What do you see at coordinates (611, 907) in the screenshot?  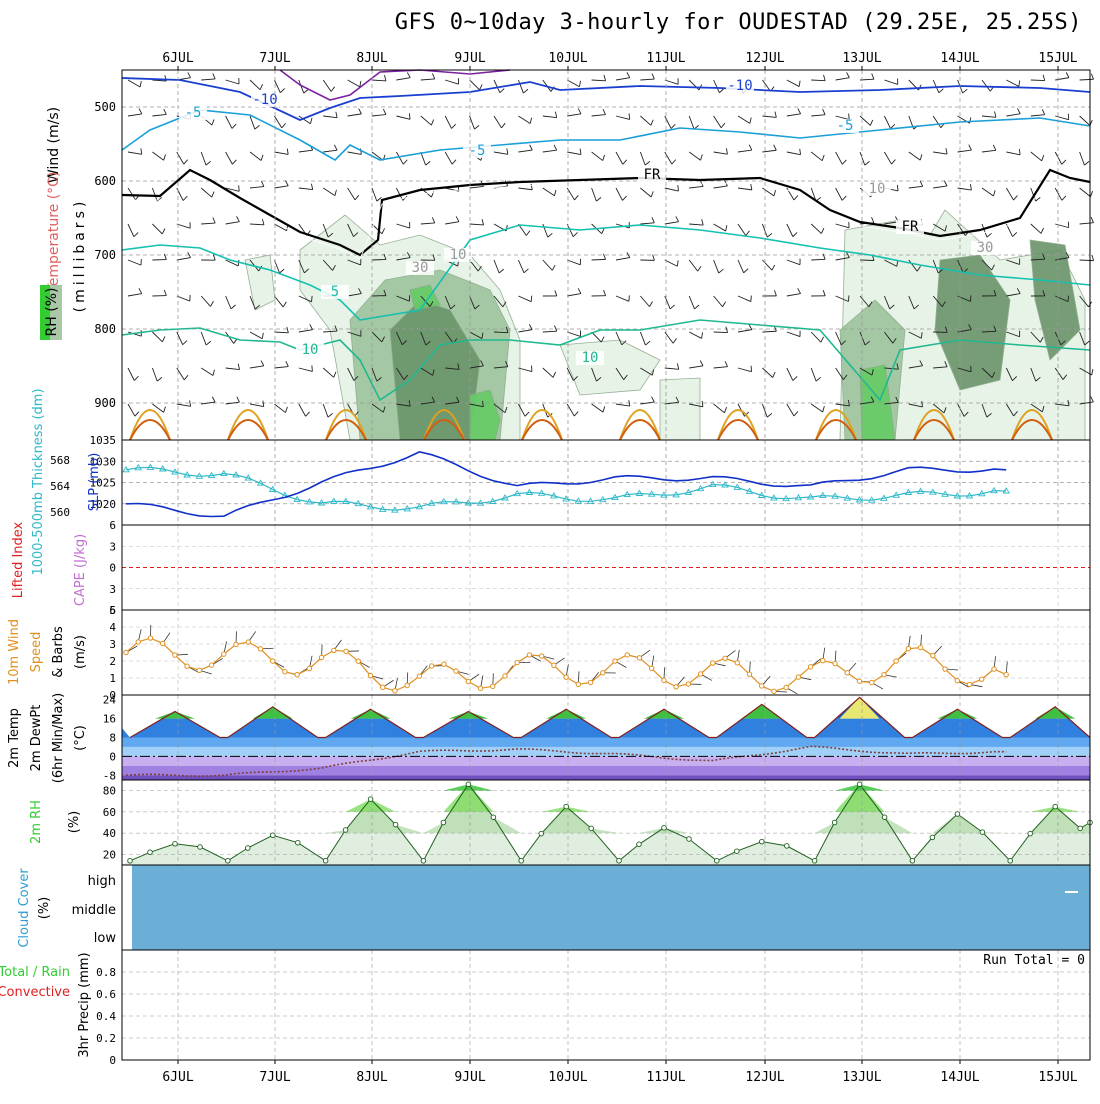 I see `cloud-cover-fill` at bounding box center [611, 907].